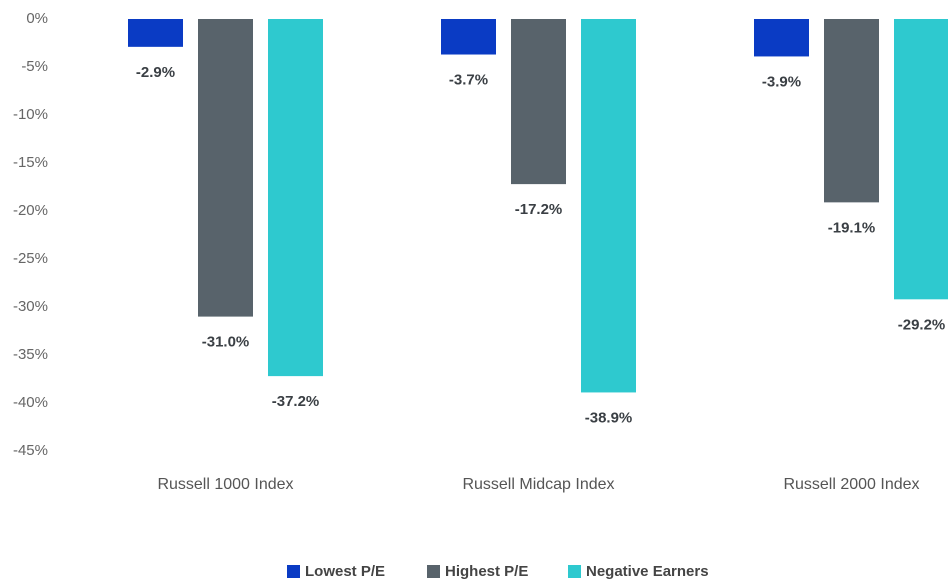 This screenshot has width=948, height=585. I want to click on y-tick-label: -40%, so click(30, 402).